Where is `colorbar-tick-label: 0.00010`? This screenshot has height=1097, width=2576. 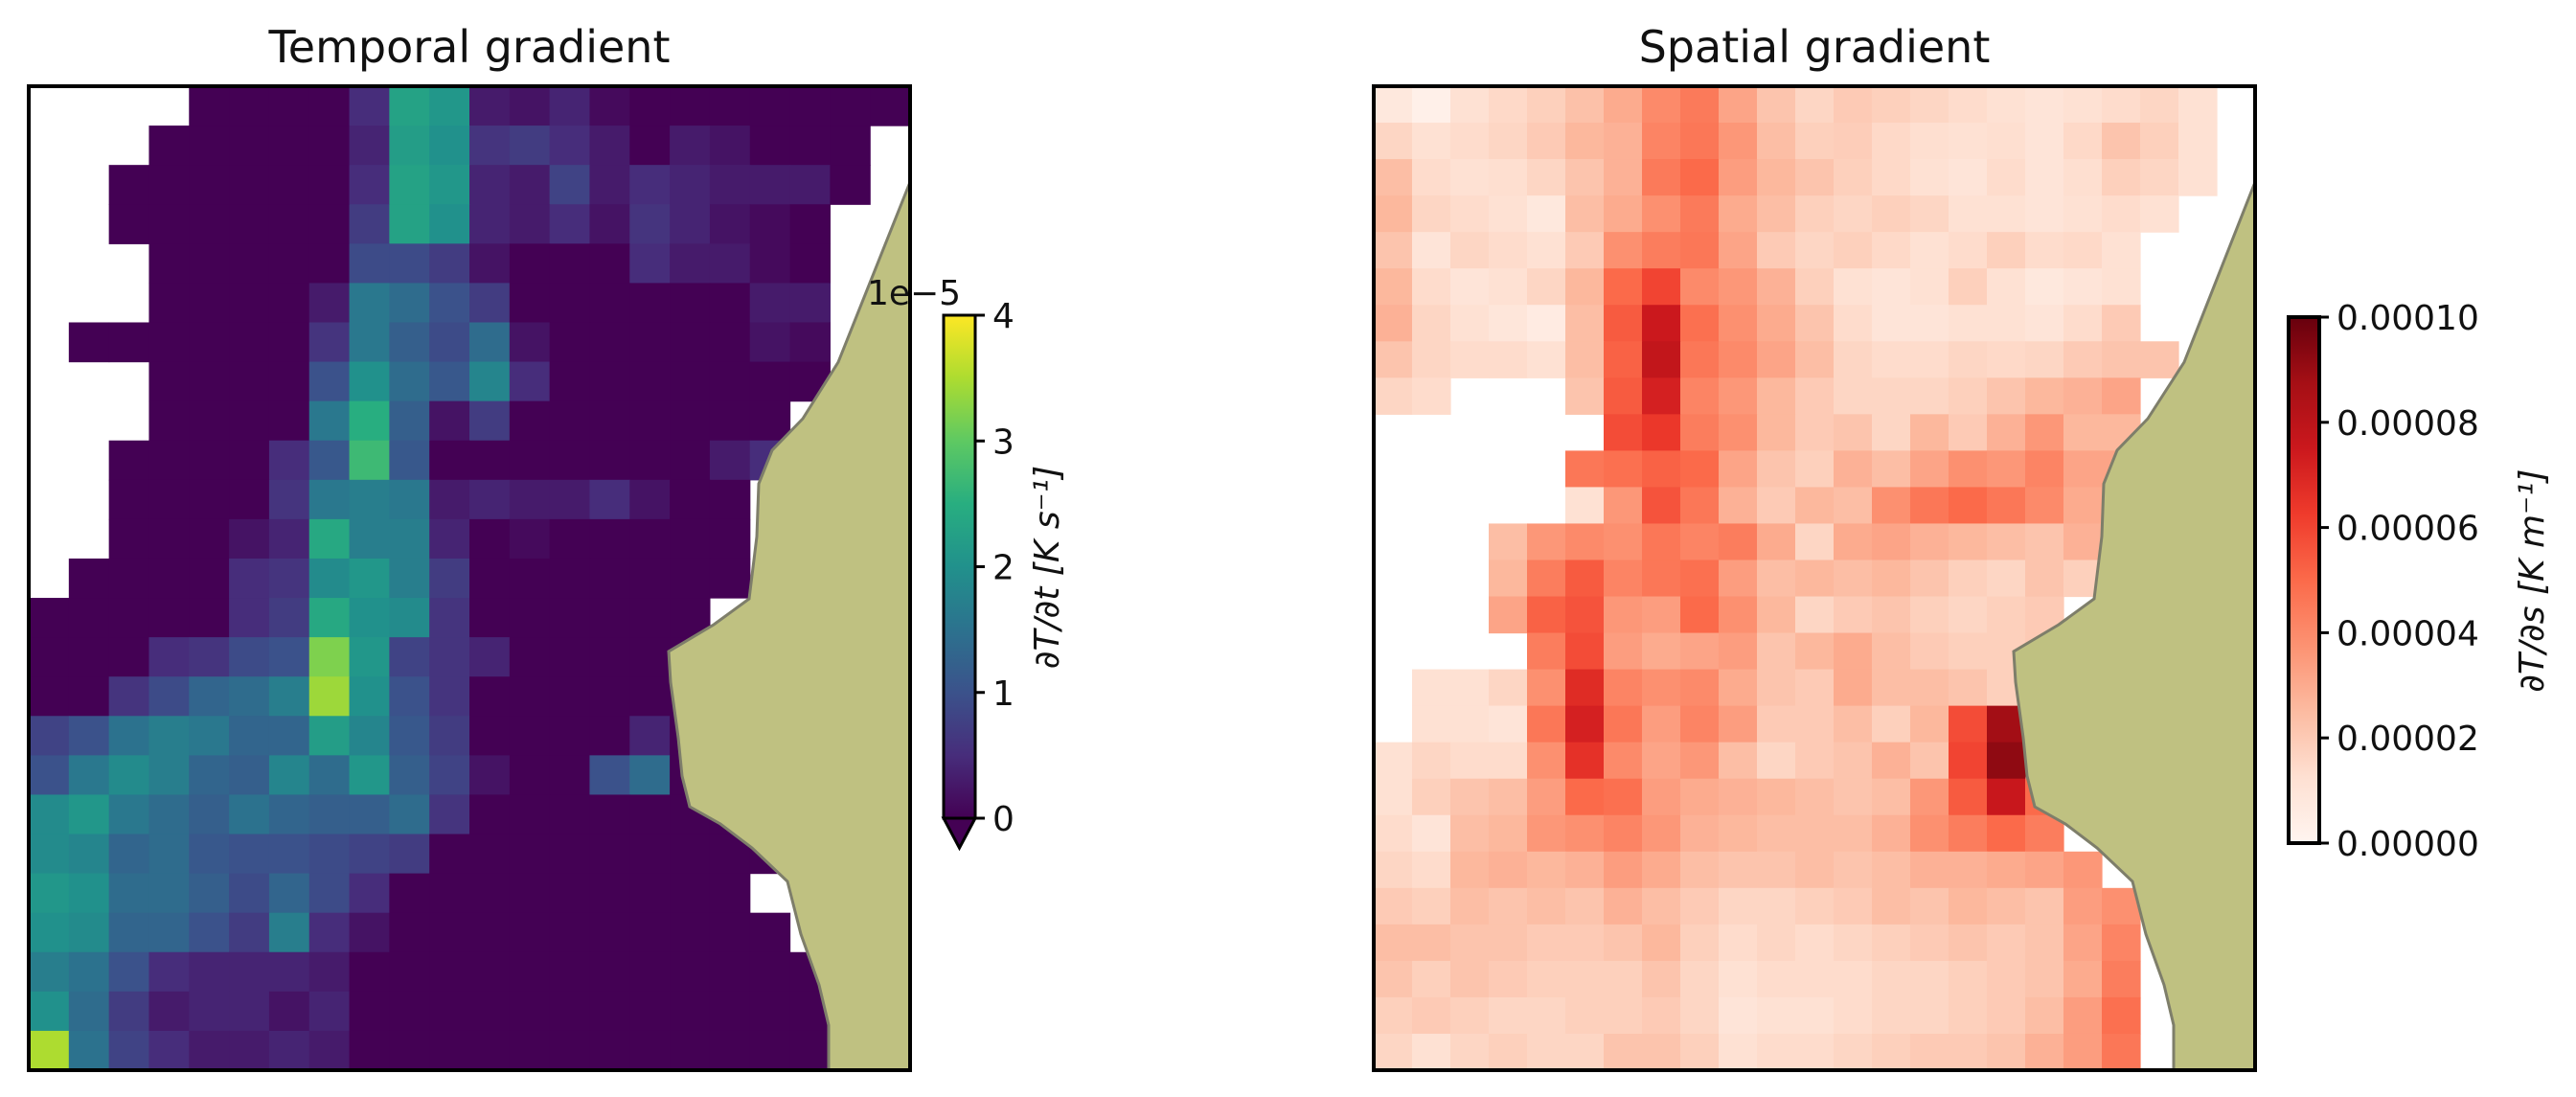 colorbar-tick-label: 0.00010 is located at coordinates (2408, 318).